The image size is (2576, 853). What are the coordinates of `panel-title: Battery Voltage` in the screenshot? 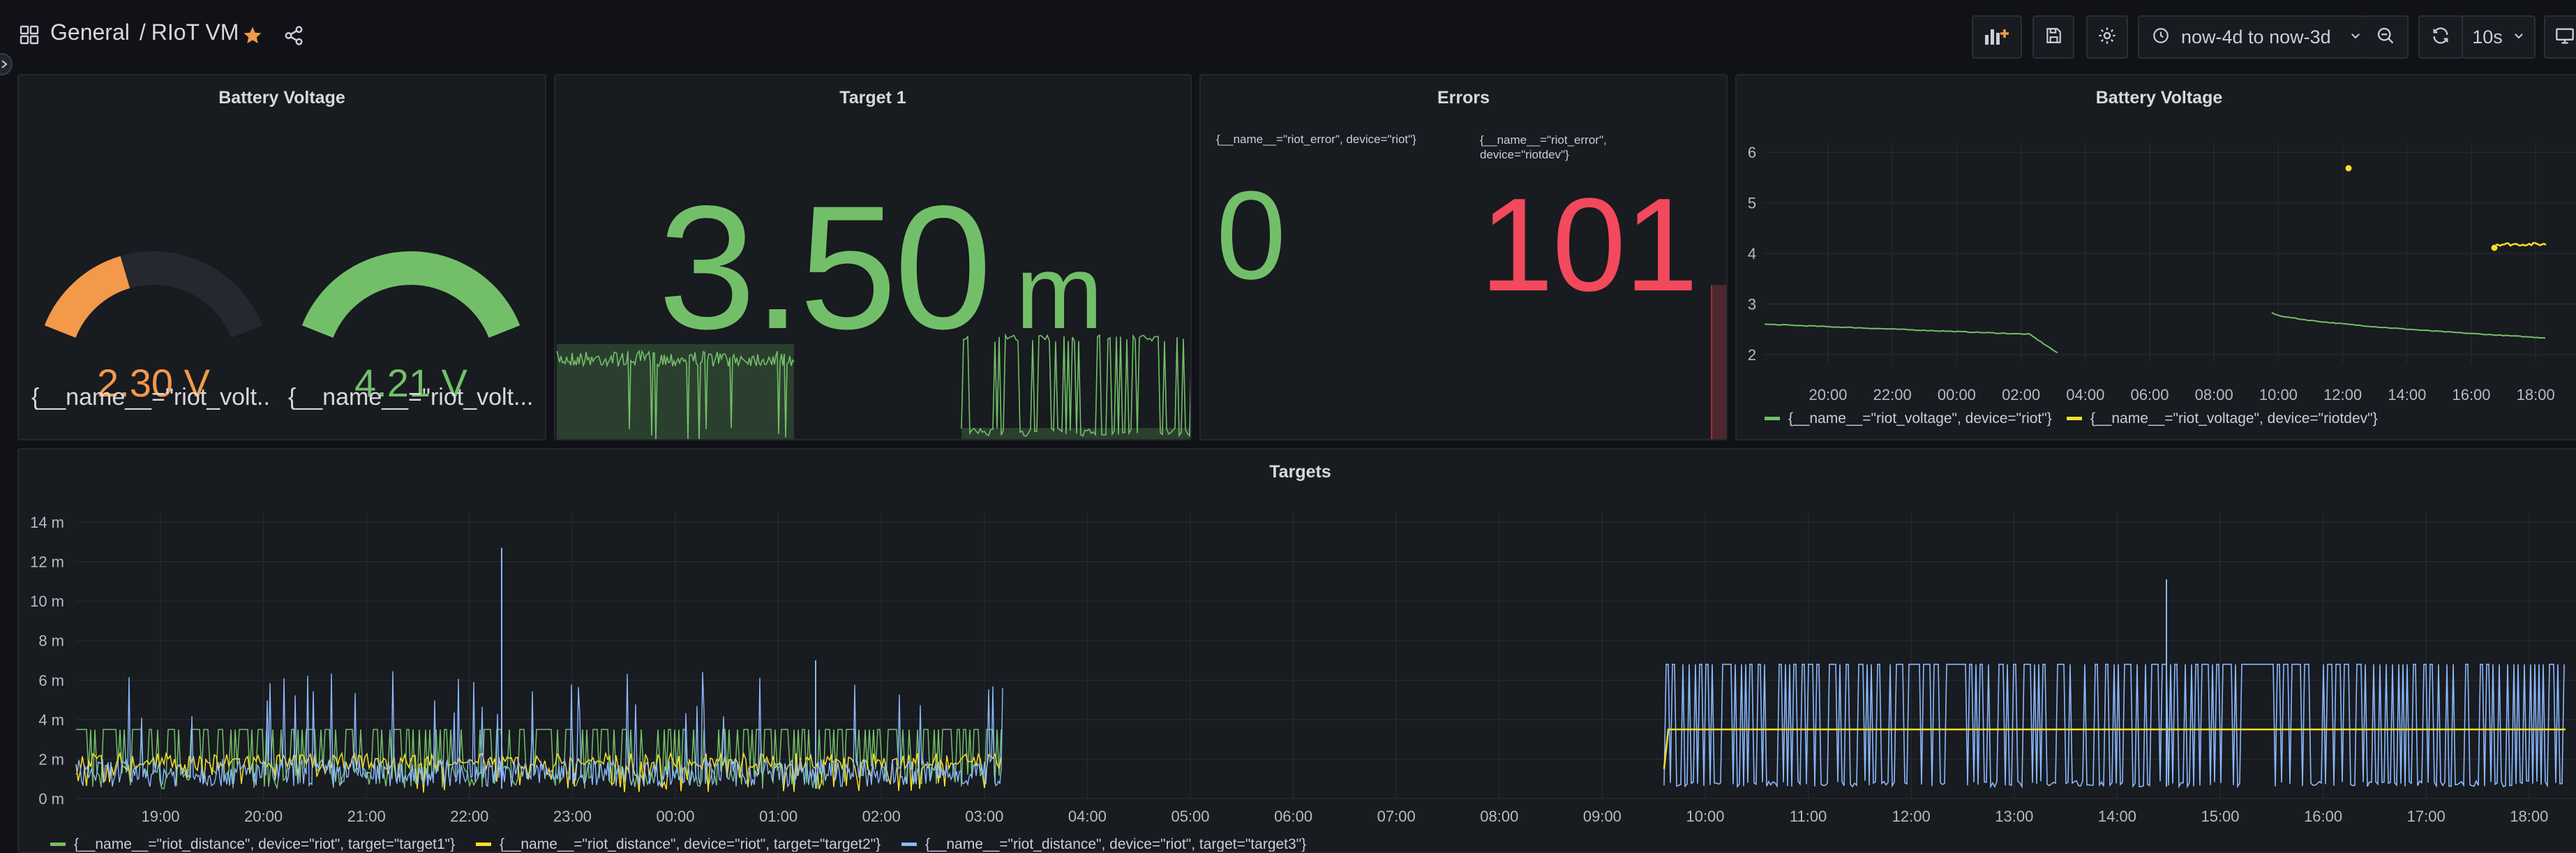 It's located at (281, 97).